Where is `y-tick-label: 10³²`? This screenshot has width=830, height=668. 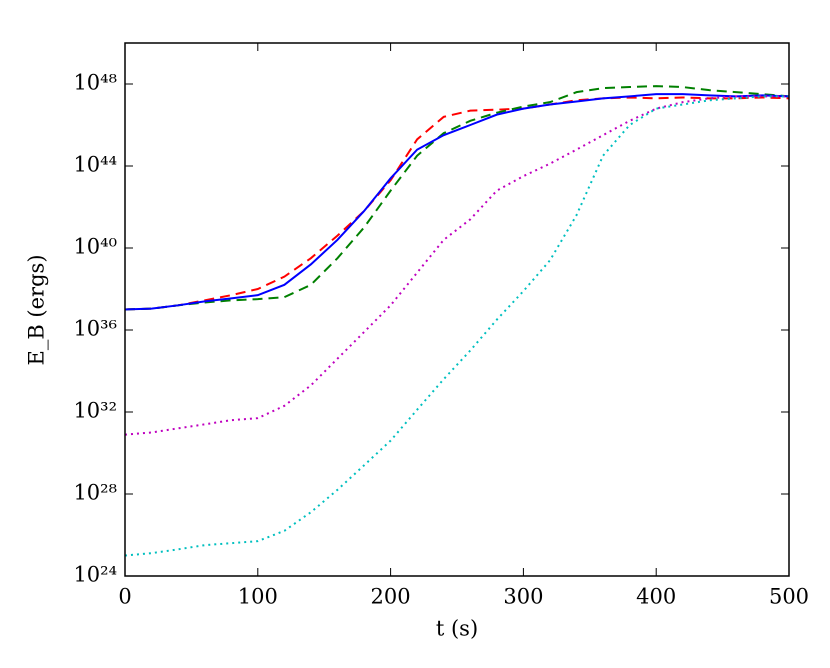 y-tick-label: 10³² is located at coordinates (95, 411).